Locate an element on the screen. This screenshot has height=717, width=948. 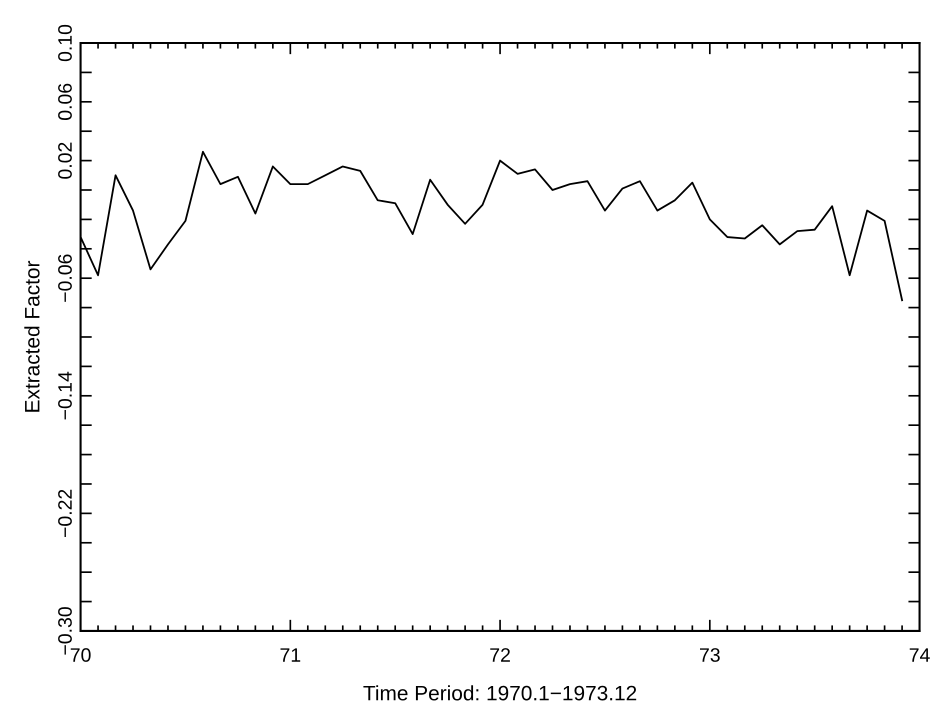
x-axis-title: Time Period: 1970.1−1973.12 is located at coordinates (499, 692).